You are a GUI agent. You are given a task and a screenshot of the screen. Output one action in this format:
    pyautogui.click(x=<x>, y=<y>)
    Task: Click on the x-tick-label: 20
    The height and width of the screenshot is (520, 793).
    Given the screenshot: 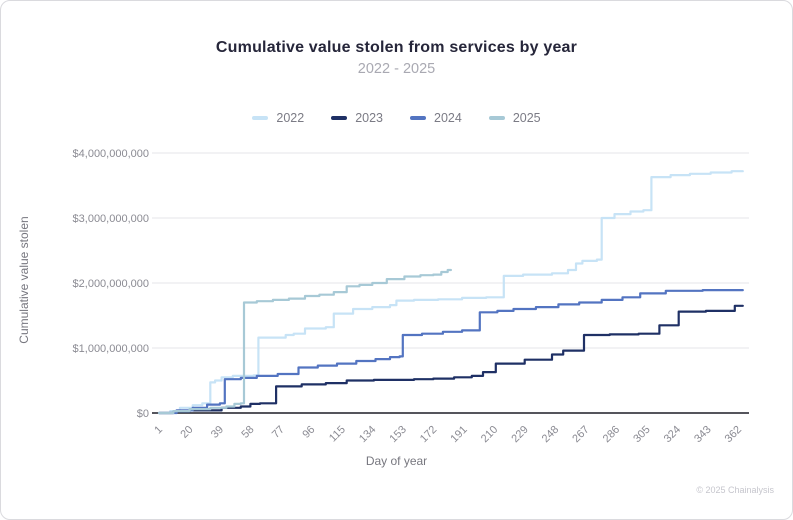 What is the action you would take?
    pyautogui.click(x=186, y=432)
    